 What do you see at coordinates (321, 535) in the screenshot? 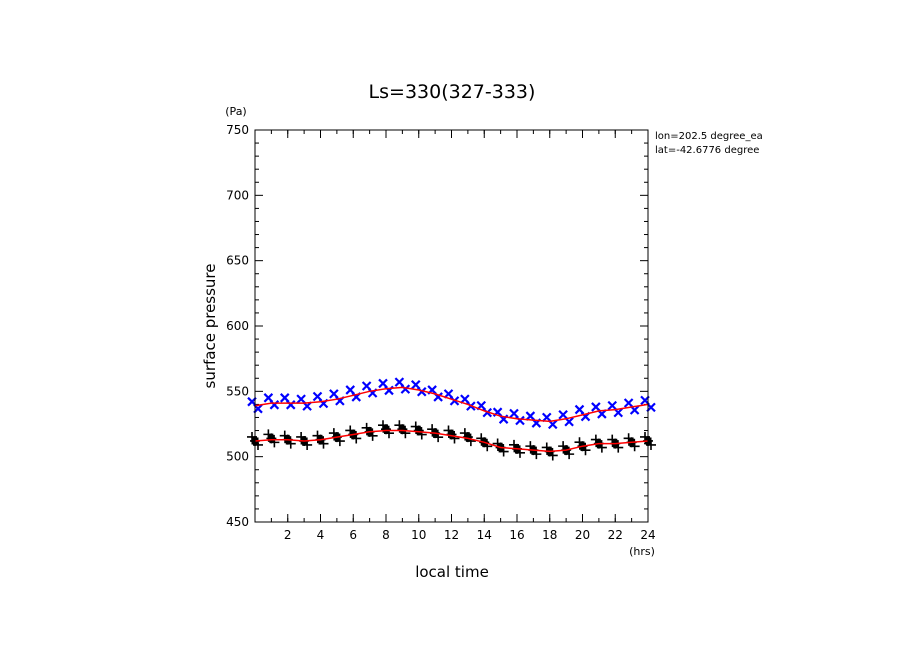
I see `x-tick-label: 4` at bounding box center [321, 535].